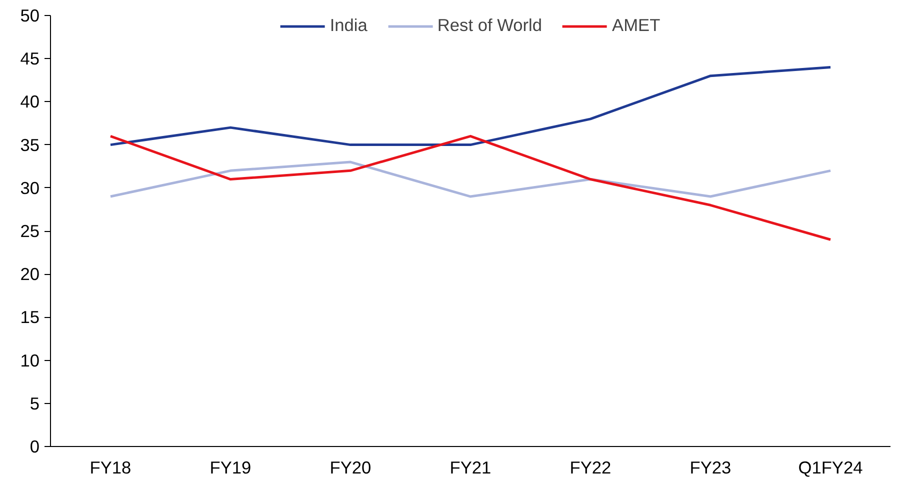 The width and height of the screenshot is (909, 487). What do you see at coordinates (831, 468) in the screenshot?
I see `x-tick-label: Q1FY24` at bounding box center [831, 468].